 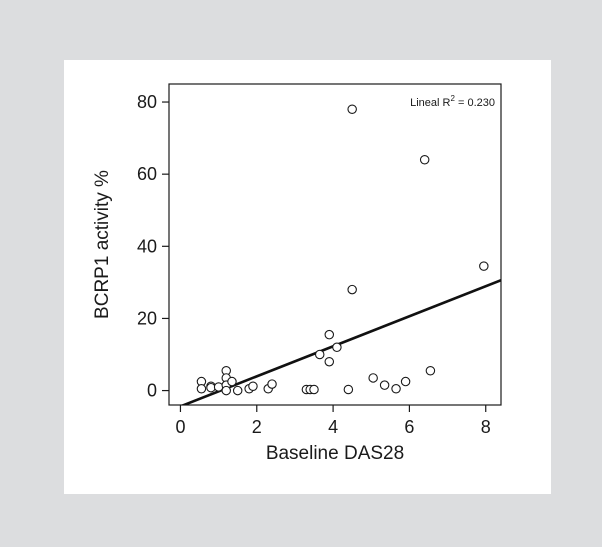 What do you see at coordinates (486, 427) in the screenshot?
I see `x-tick-label: 8` at bounding box center [486, 427].